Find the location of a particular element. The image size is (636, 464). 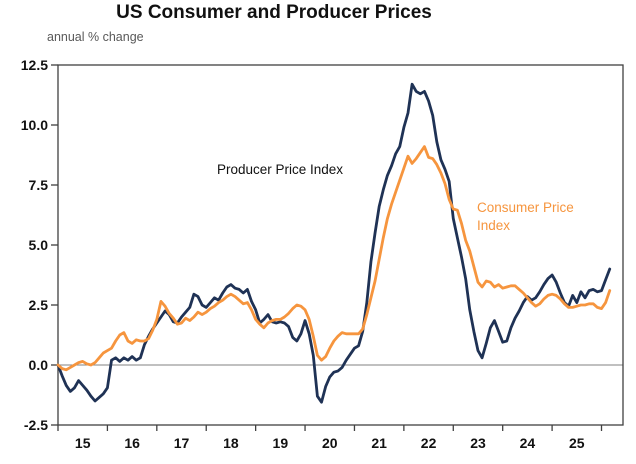

y-axis-label: -2.5 is located at coordinates (36, 425).